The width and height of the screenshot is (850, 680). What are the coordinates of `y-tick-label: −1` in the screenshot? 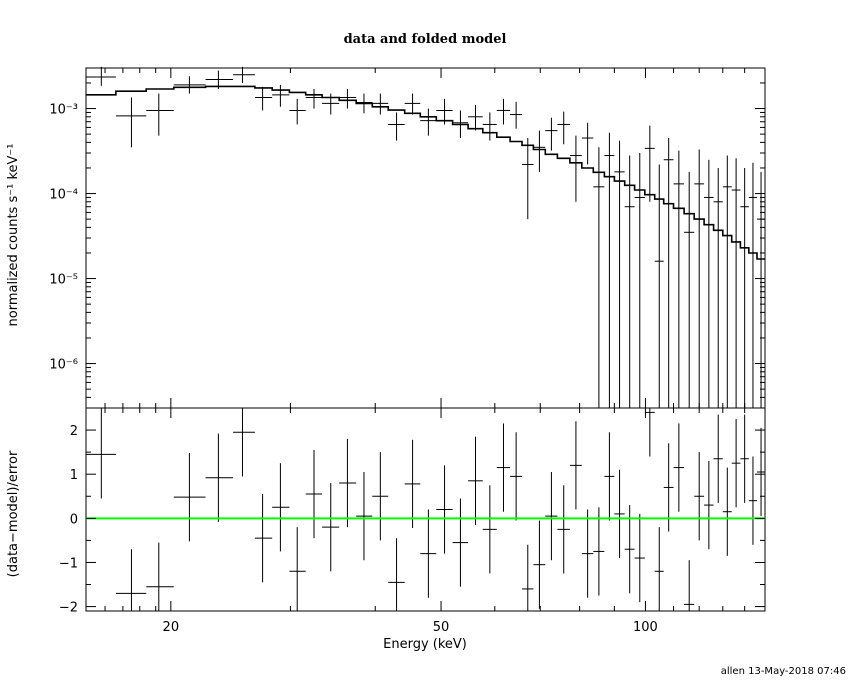 It's located at (68, 563).